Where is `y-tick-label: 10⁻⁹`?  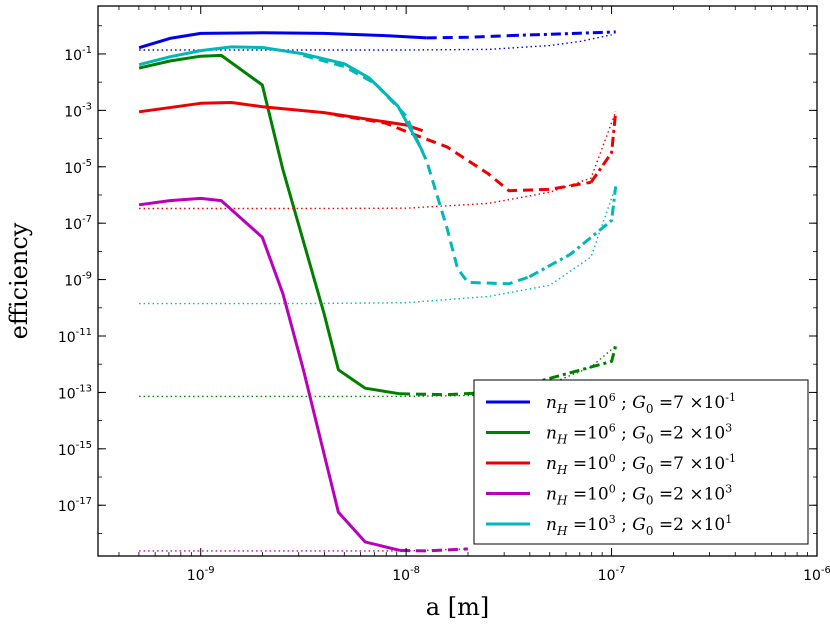 y-tick-label: 10⁻⁹ is located at coordinates (78, 280).